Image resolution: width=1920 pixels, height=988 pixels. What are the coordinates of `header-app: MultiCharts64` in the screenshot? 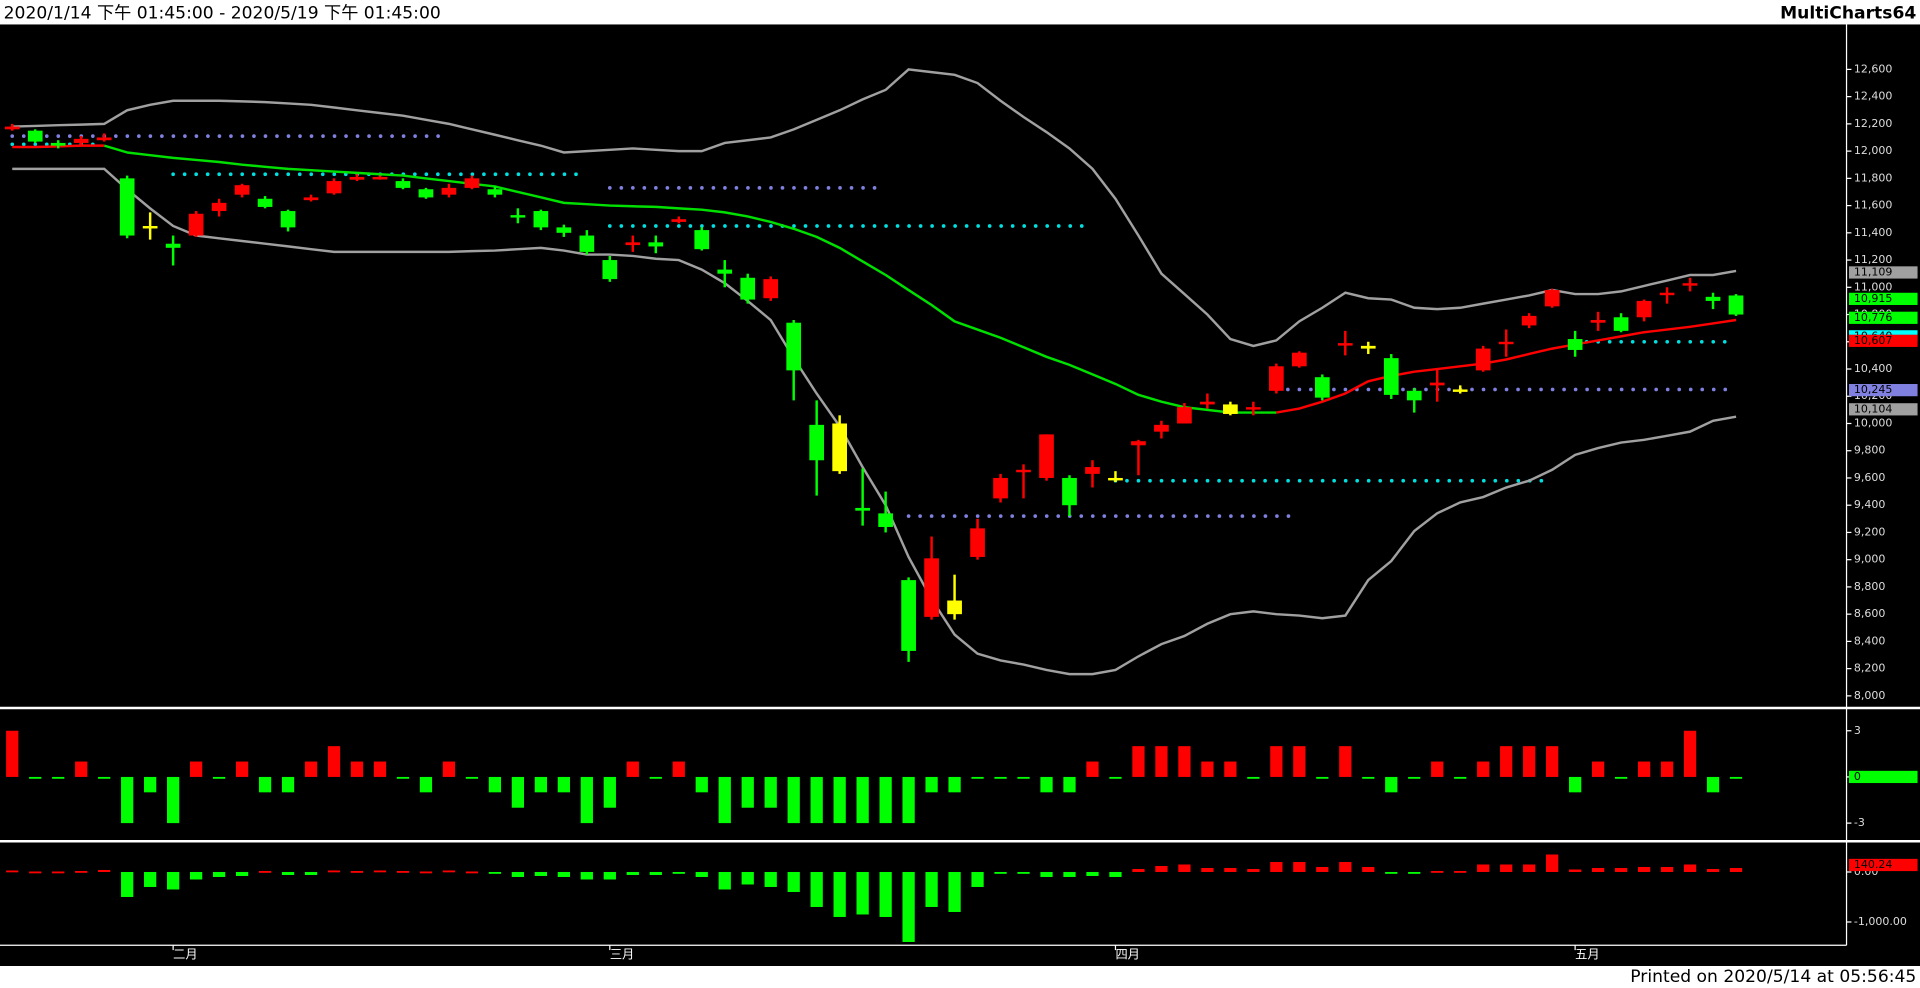 It's located at (1848, 13).